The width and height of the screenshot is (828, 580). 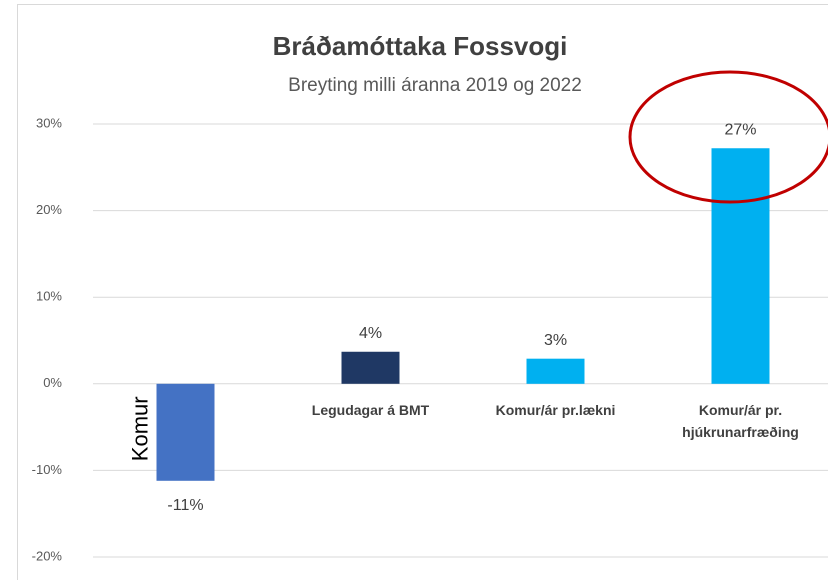 What do you see at coordinates (185, 505) in the screenshot?
I see `value-label: -11%` at bounding box center [185, 505].